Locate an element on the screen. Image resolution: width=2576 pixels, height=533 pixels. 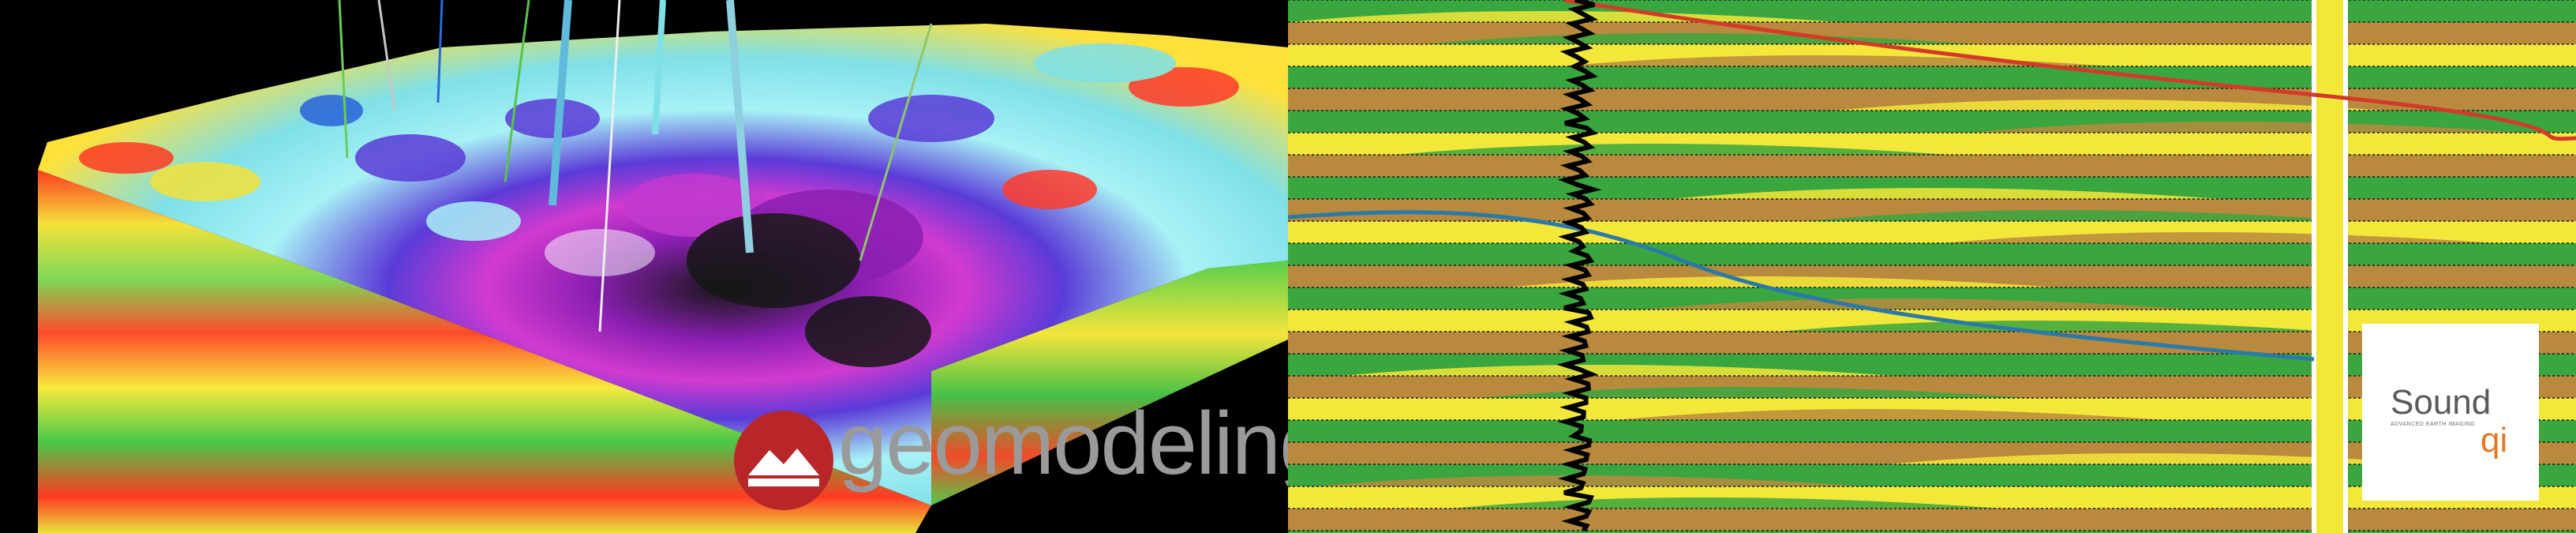
mountain-logo-icon is located at coordinates (783, 460).